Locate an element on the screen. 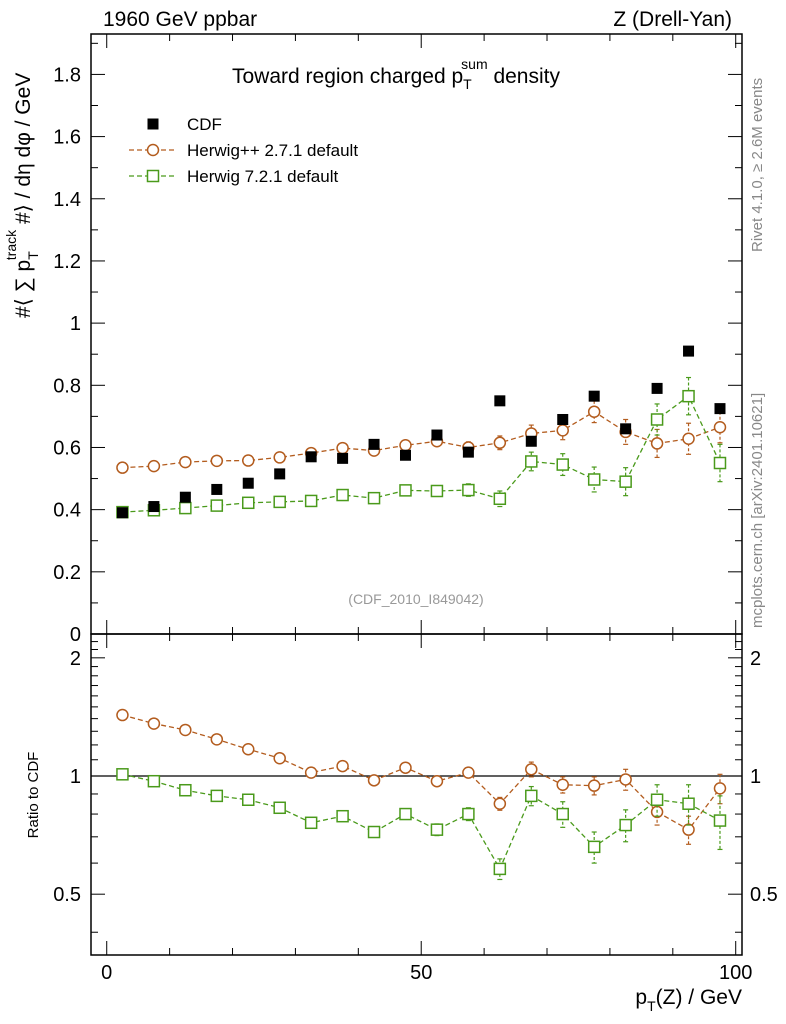 The height and width of the screenshot is (1024, 786). x-tick-label: 100 is located at coordinates (735, 973).